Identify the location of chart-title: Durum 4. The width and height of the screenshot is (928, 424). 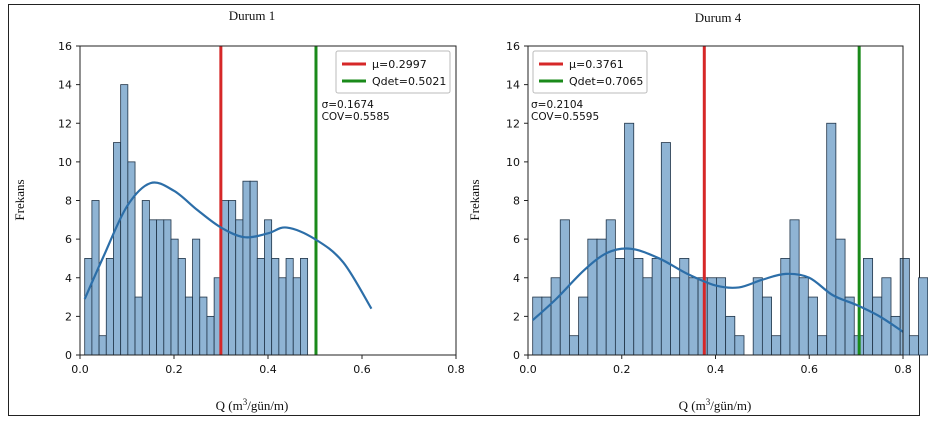
(718, 17).